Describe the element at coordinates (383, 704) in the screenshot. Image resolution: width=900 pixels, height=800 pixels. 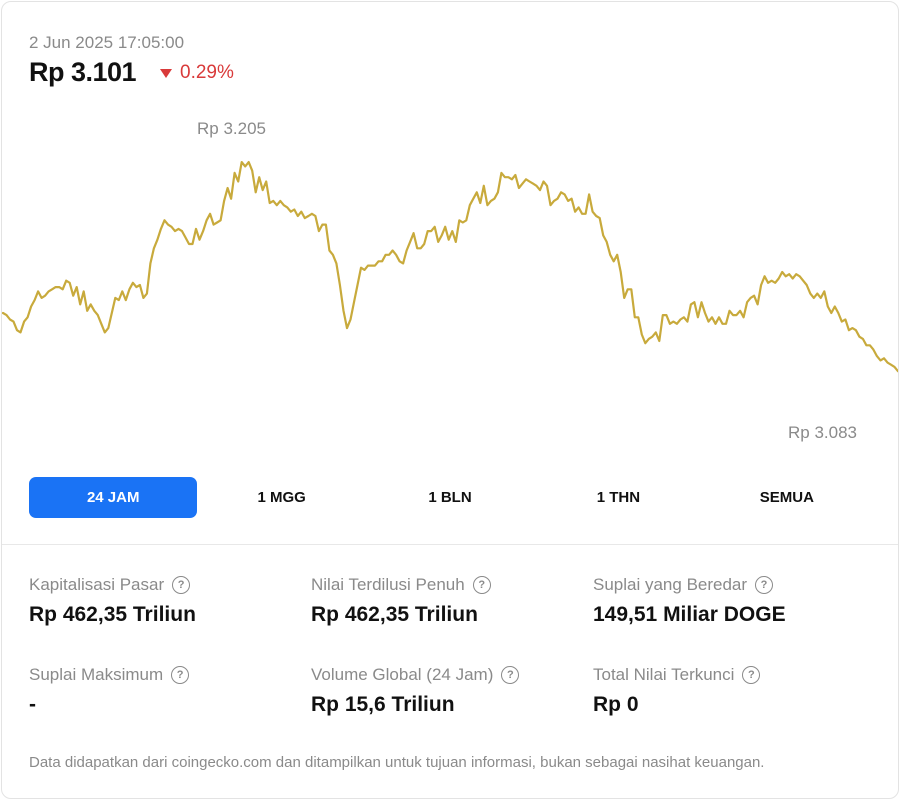
I see `stat-value: Rp 15,6 Triliun` at that location.